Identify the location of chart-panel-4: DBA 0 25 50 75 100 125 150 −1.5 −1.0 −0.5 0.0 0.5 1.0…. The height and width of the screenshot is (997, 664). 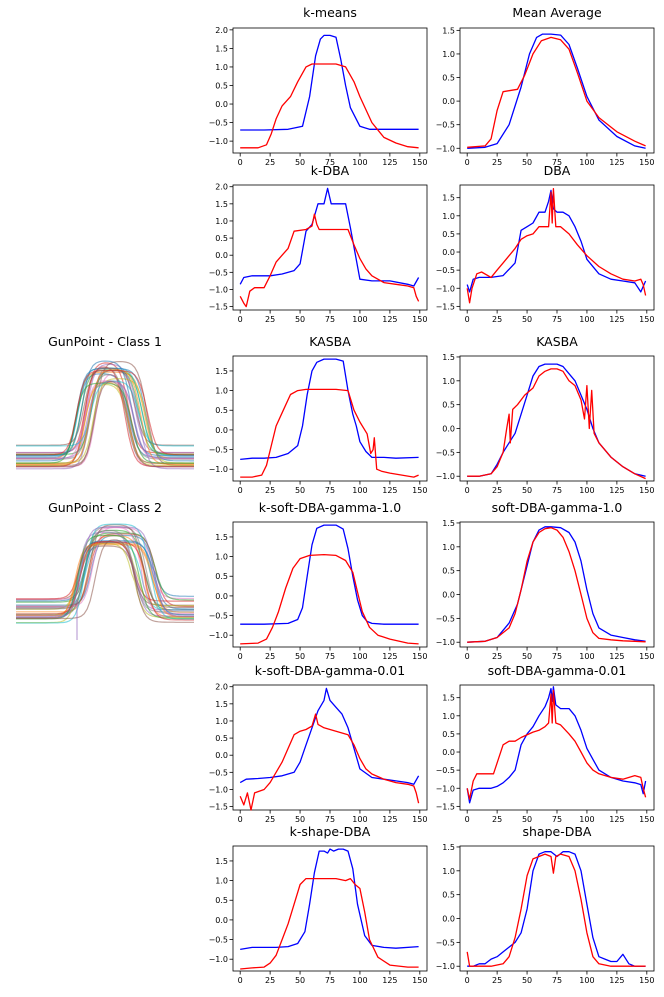
(545, 243).